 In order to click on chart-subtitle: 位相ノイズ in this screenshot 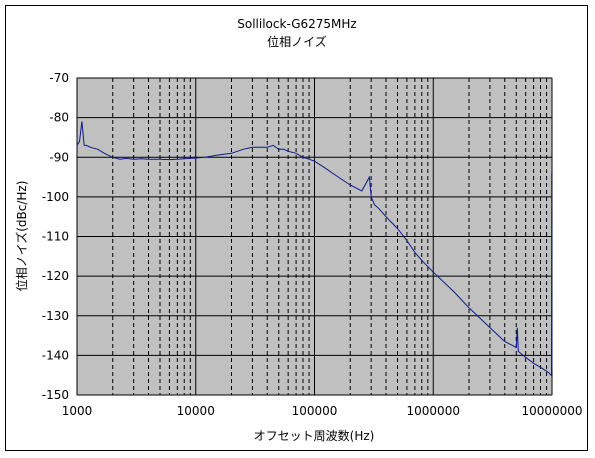, I will do `click(297, 41)`.